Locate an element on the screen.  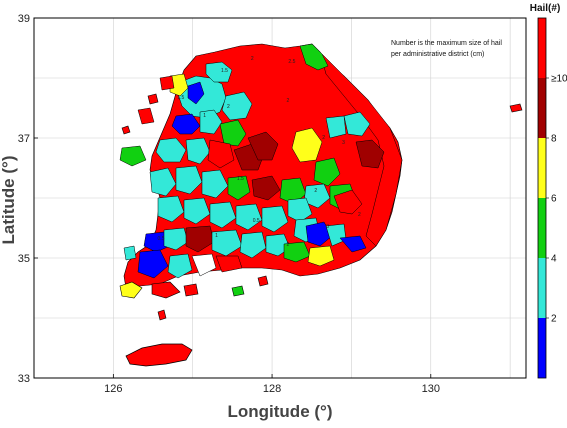
colorbar-label: 4 is located at coordinates (554, 259).